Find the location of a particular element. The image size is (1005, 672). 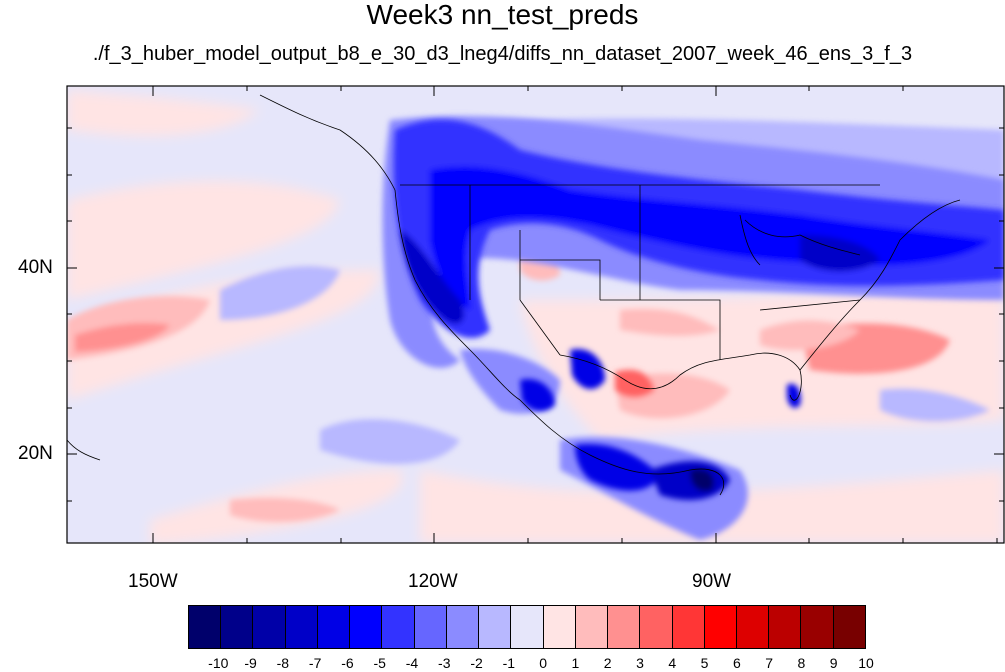

lat-label-20n: 20N is located at coordinates (35, 453).